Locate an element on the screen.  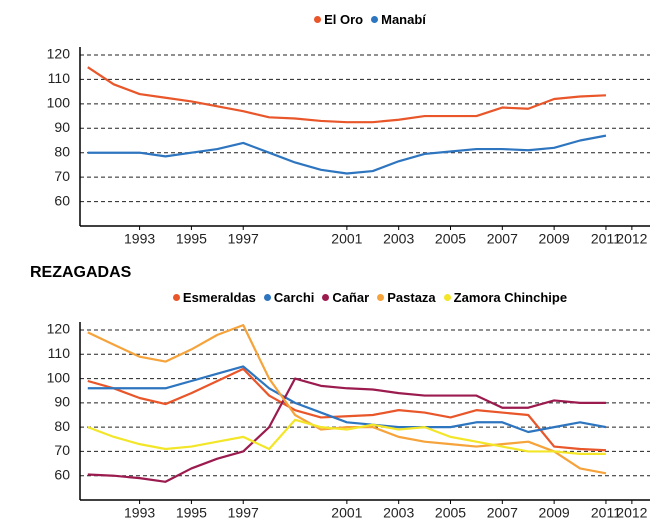
legend-label: Zamora Chinchipe is located at coordinates (510, 297).